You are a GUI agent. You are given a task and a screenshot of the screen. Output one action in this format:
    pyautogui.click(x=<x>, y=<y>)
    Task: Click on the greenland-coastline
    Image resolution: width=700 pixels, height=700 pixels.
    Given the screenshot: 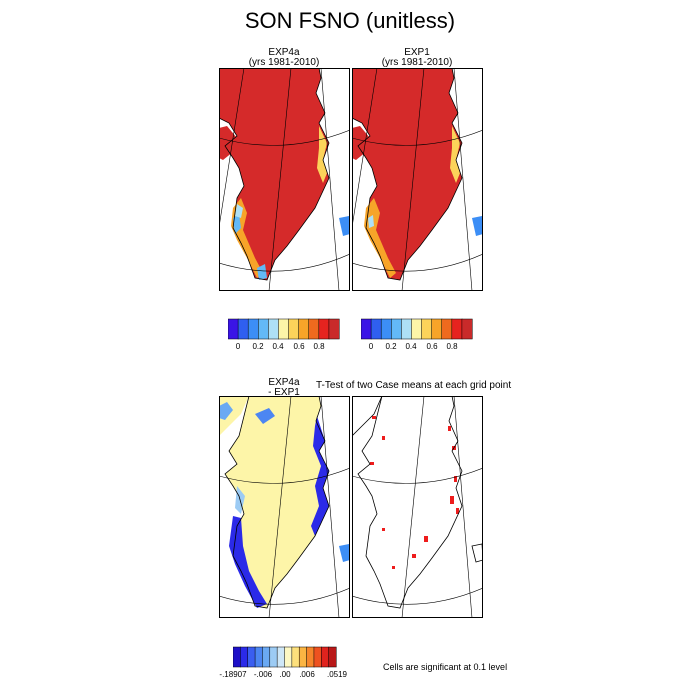 What is the action you would take?
    pyautogui.click(x=410, y=502)
    